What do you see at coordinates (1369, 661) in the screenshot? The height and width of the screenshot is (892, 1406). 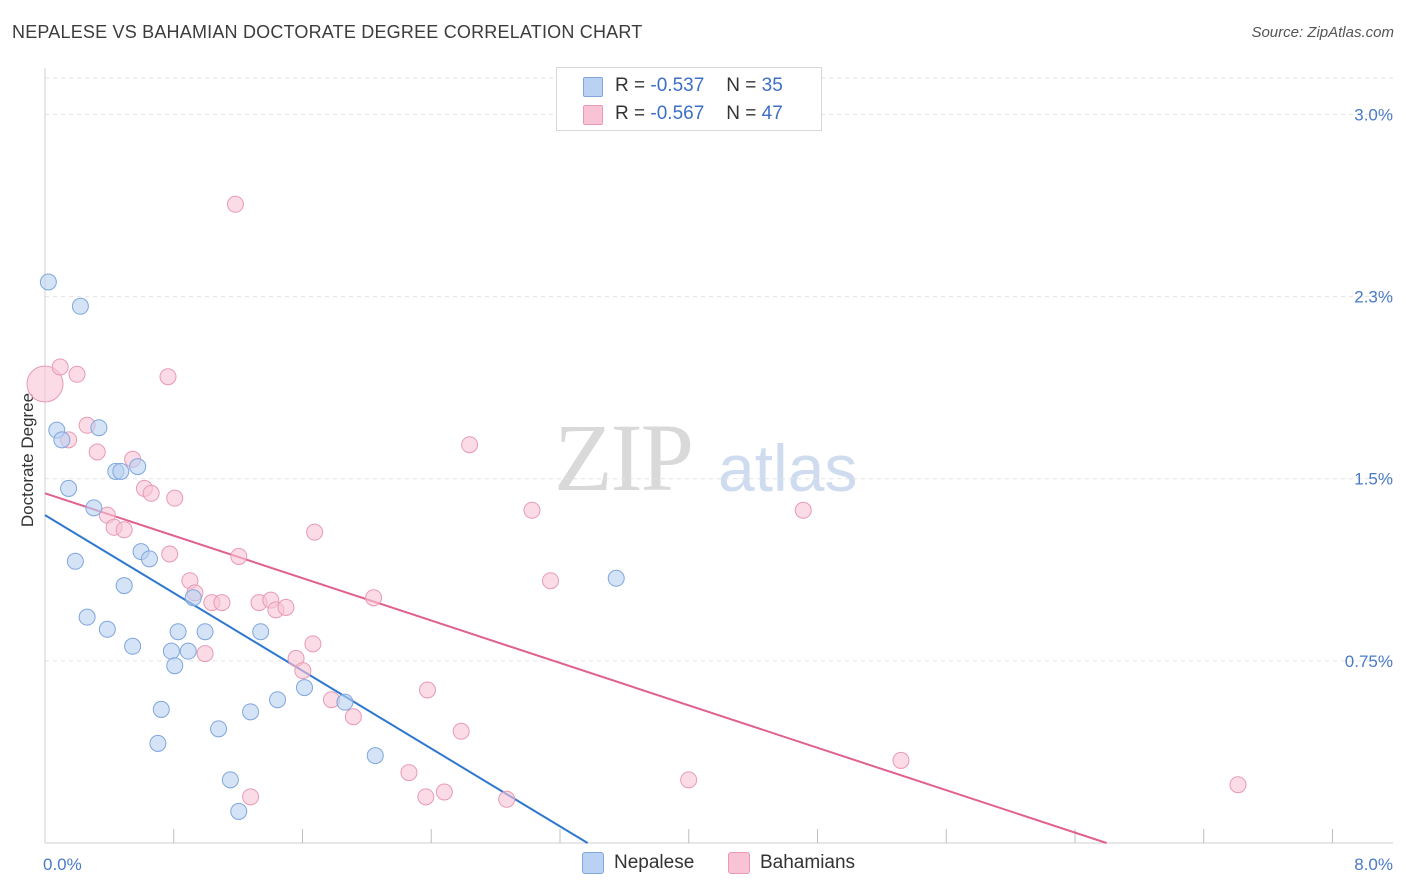 I see `y-tick-label: 0.75%` at bounding box center [1369, 661].